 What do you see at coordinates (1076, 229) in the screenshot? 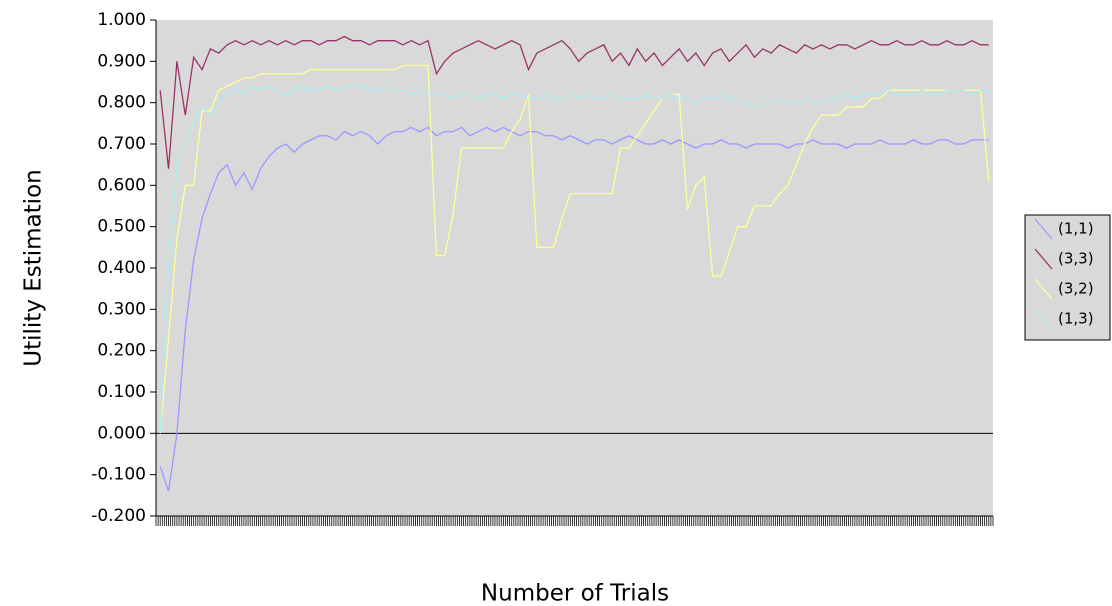
I see `legend-label: (1,1)` at bounding box center [1076, 229].